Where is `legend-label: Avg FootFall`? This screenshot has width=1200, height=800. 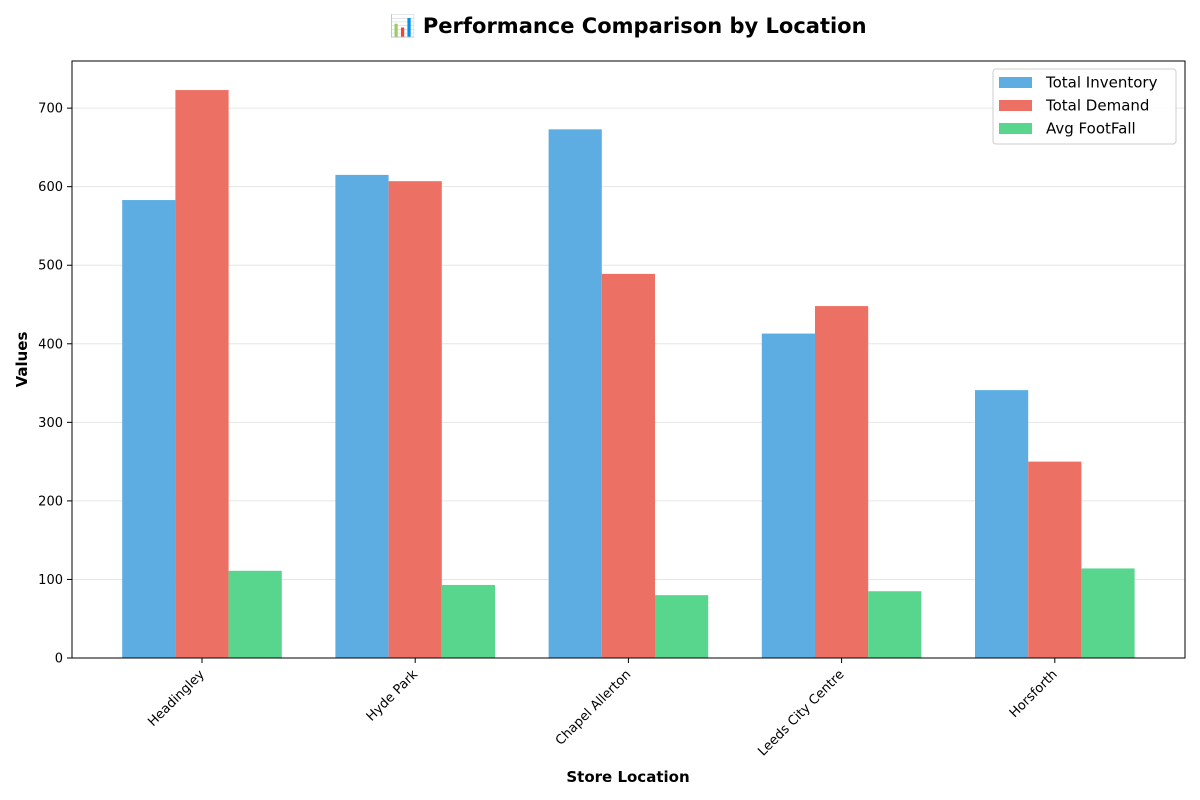
legend-label: Avg FootFall is located at coordinates (1091, 129).